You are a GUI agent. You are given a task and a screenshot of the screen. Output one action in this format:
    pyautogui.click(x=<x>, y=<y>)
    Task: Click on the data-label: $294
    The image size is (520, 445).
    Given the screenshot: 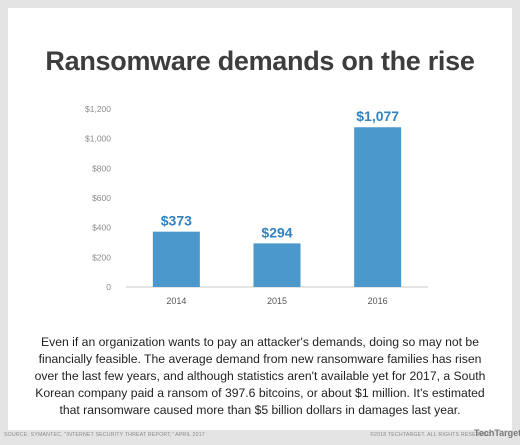 What is the action you would take?
    pyautogui.click(x=276, y=232)
    